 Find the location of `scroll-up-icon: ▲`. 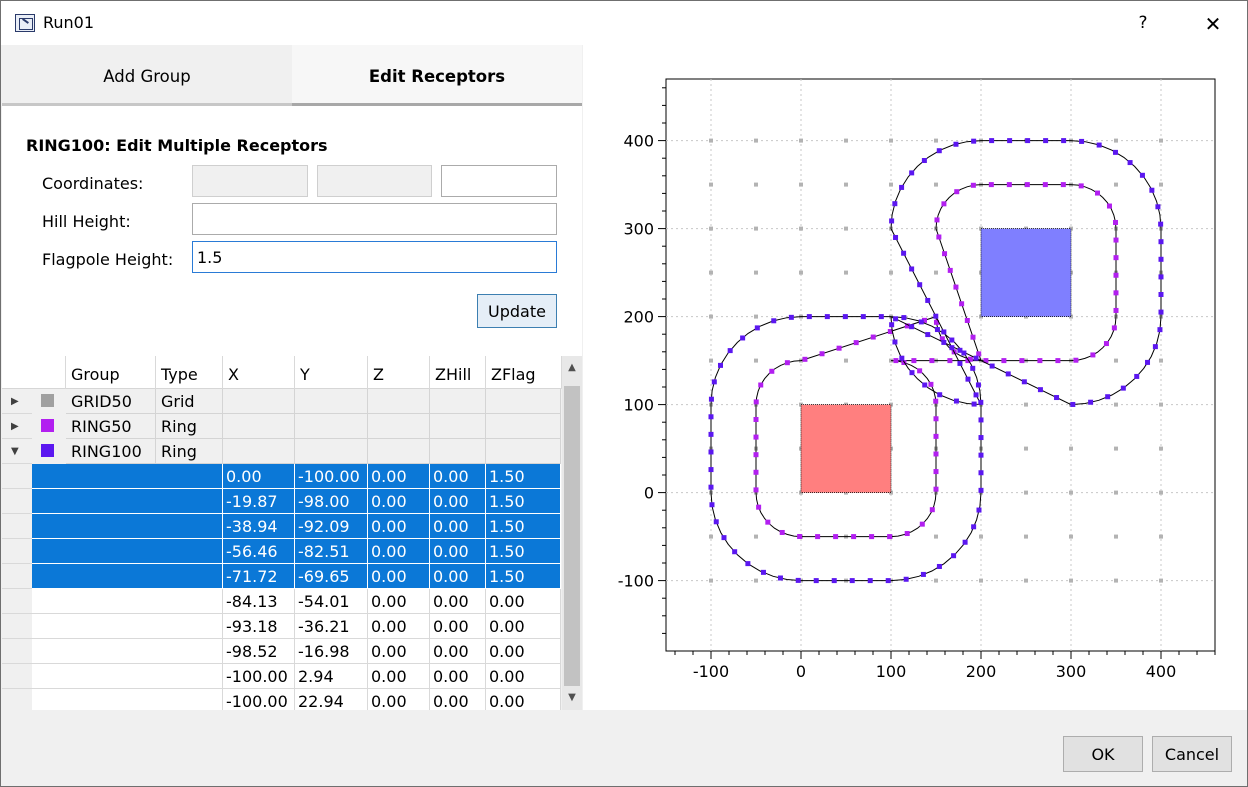

scroll-up-icon: ▲ is located at coordinates (572, 367).